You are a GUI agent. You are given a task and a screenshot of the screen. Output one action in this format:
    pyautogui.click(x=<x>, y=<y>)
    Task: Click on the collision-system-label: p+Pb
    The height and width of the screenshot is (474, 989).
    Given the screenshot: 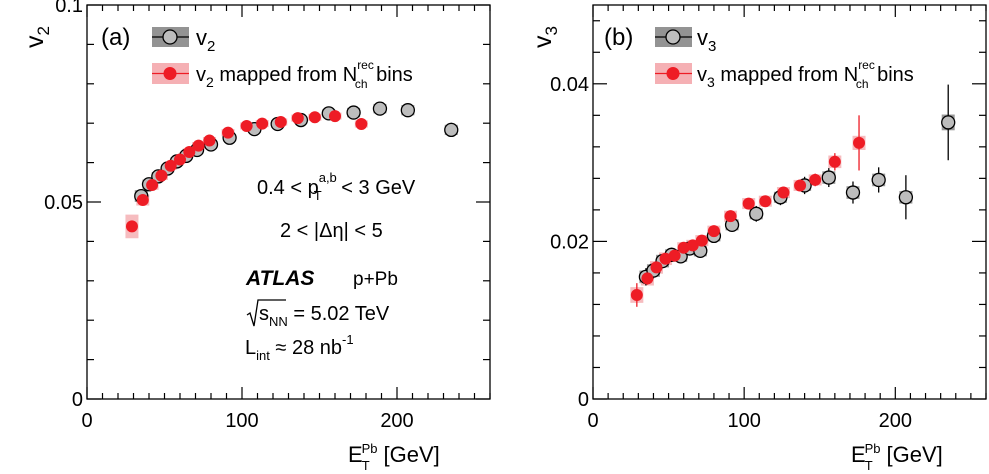 What is the action you would take?
    pyautogui.click(x=375, y=279)
    